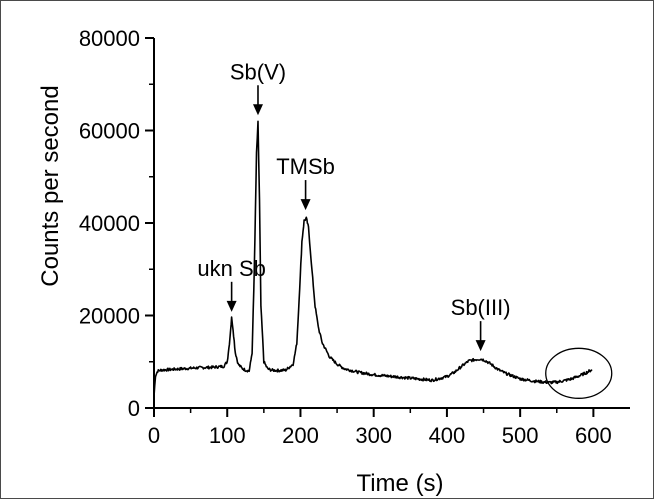 The image size is (655, 500). Describe the element at coordinates (305, 166) in the screenshot. I see `annotation-label: TMSb` at that location.